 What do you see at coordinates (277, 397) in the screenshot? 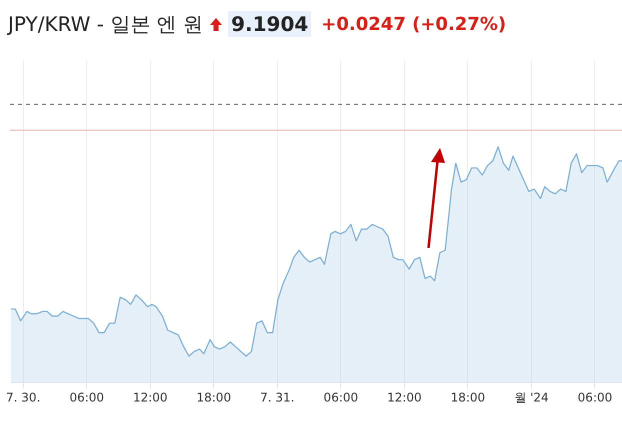
I see `x-tick-label: 7. 31.` at bounding box center [277, 397].